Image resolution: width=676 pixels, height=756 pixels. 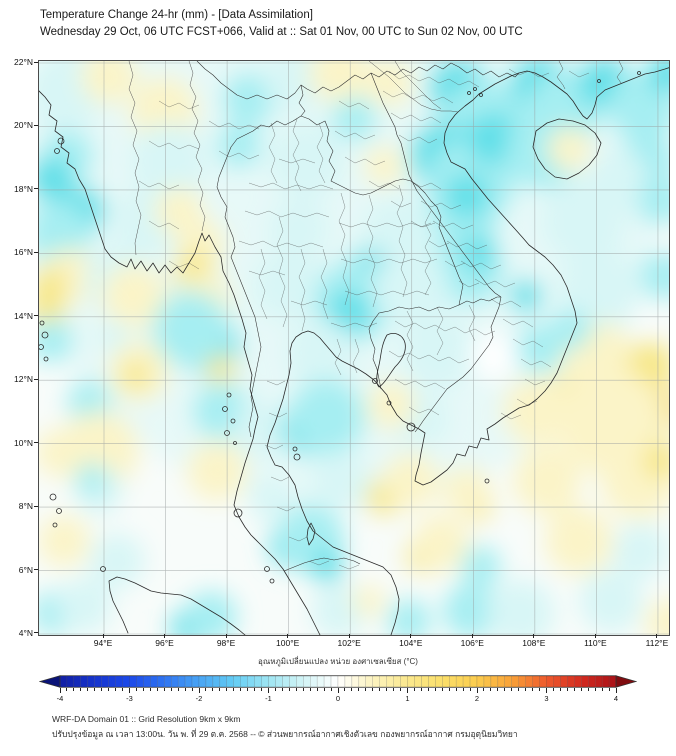 What do you see at coordinates (657, 643) in the screenshot?
I see `x-axis-label: 112°E` at bounding box center [657, 643].